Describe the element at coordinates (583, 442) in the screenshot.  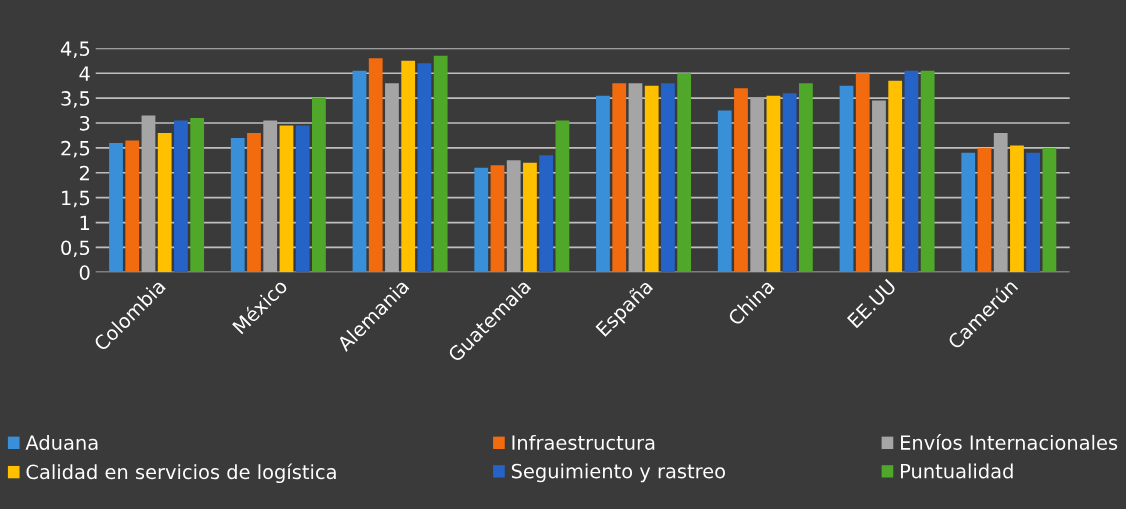
I see `legend-label: Infraestructura` at that location.